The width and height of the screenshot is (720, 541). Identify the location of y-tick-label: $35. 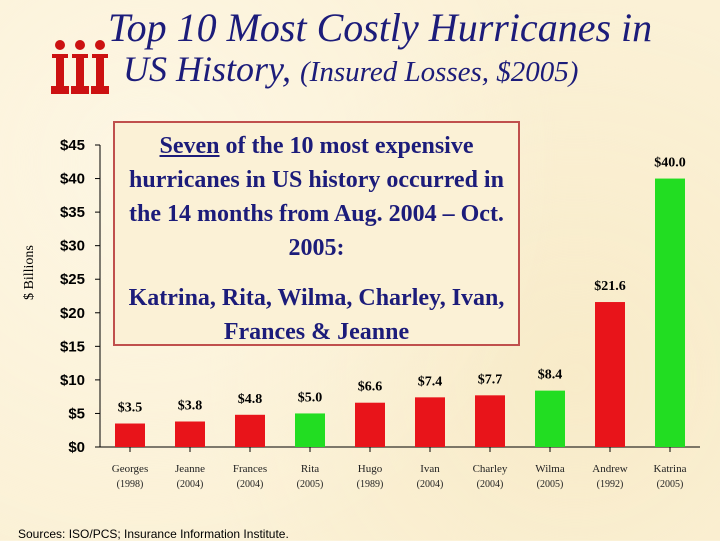
(72, 212).